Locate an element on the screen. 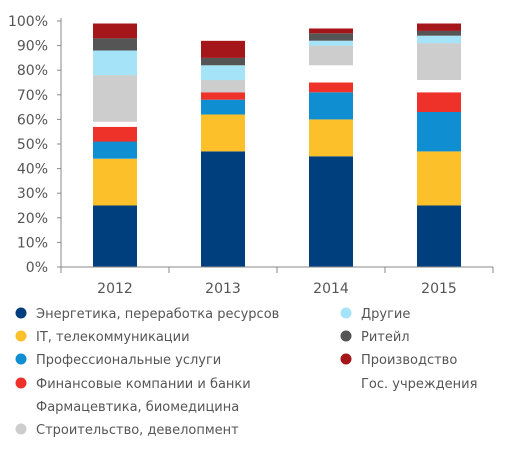  legend-label: Ритейл is located at coordinates (385, 337).